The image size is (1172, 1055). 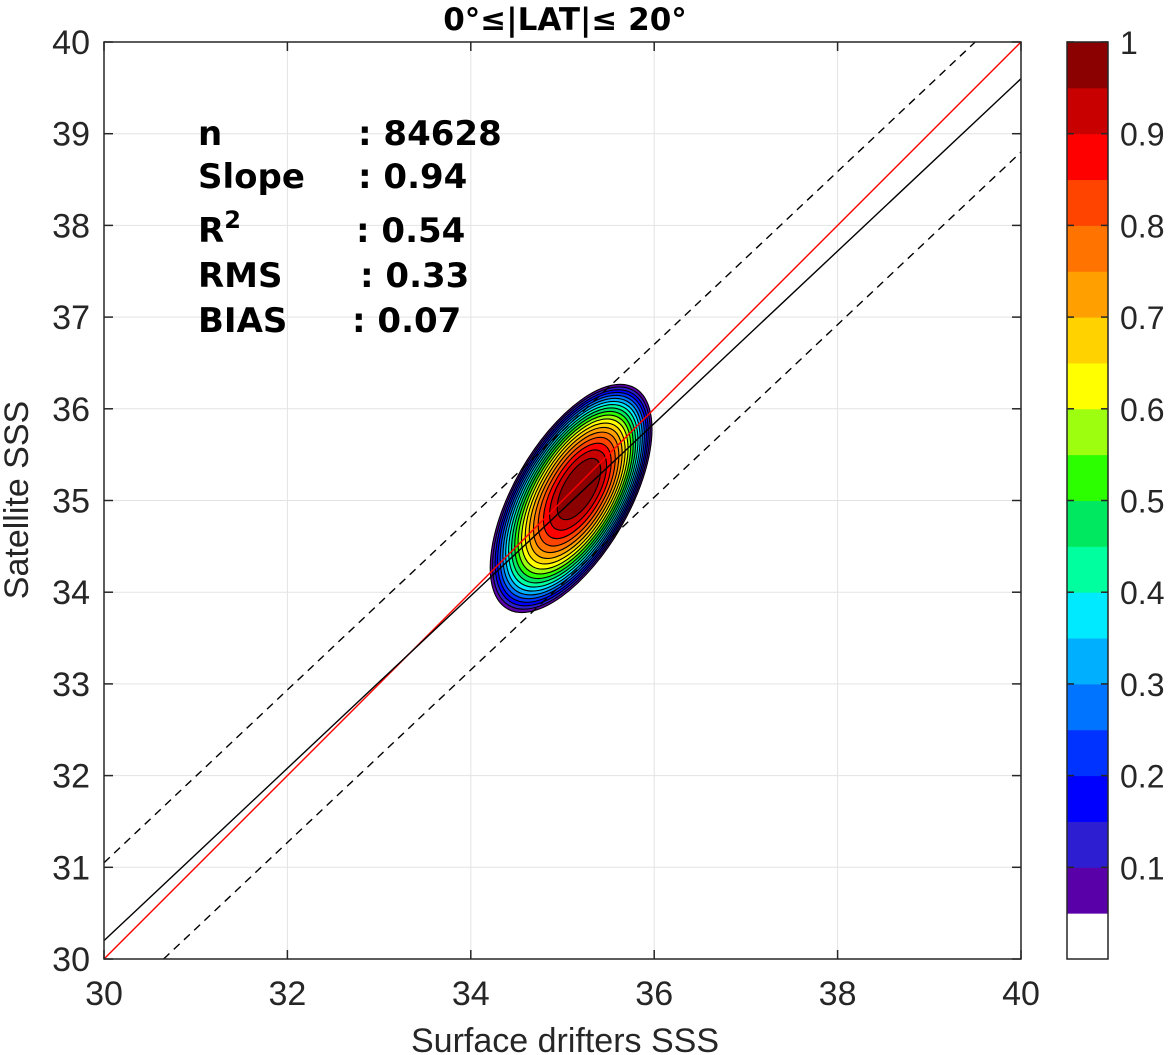 I want to click on x-tick-label: 32, so click(x=287, y=994).